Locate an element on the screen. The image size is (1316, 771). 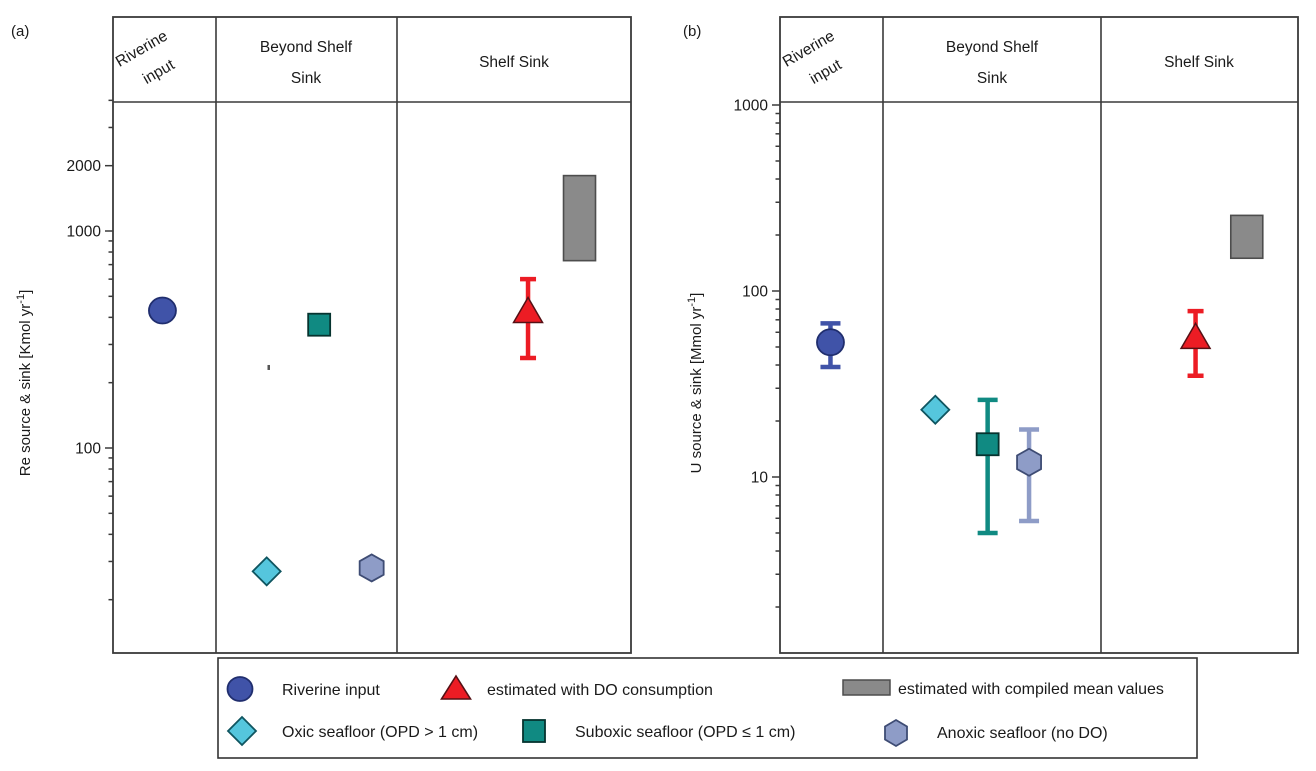
compiled-mean-box-swatch is located at coordinates (866, 687).